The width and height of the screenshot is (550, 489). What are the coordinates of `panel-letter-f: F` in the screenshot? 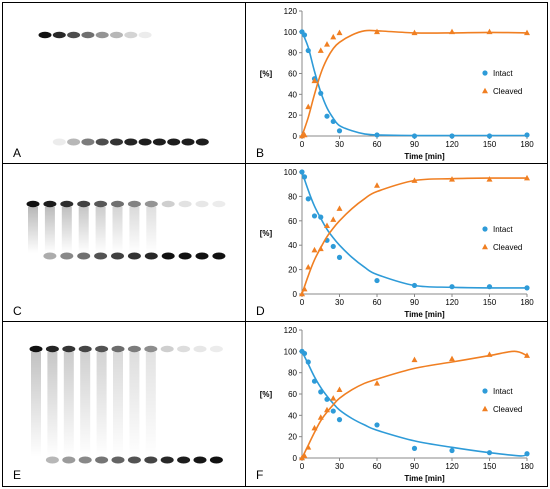 It's located at (260, 475).